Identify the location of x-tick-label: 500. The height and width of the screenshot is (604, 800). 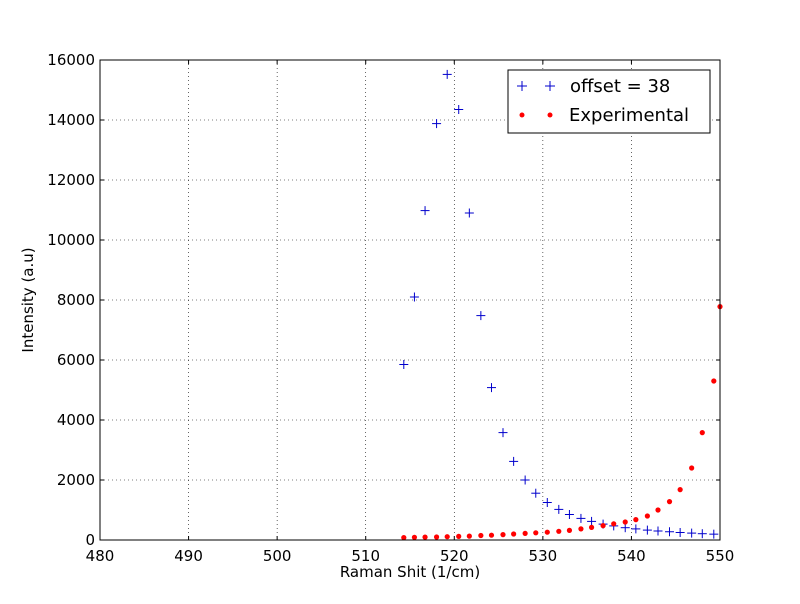
(277, 556).